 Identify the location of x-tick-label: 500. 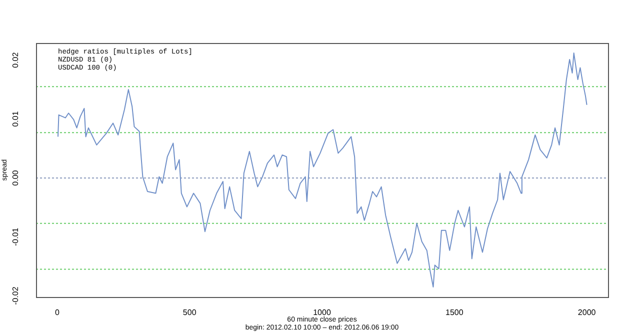
(189, 313).